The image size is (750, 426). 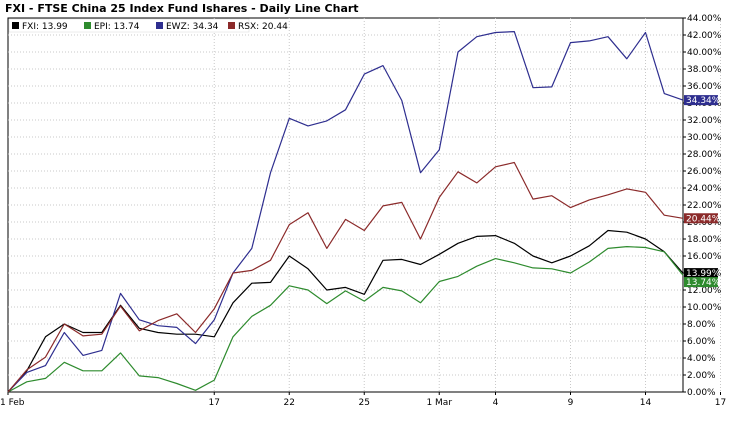 What do you see at coordinates (704, 36) in the screenshot?
I see `y-tick-label: 42.00%` at bounding box center [704, 36].